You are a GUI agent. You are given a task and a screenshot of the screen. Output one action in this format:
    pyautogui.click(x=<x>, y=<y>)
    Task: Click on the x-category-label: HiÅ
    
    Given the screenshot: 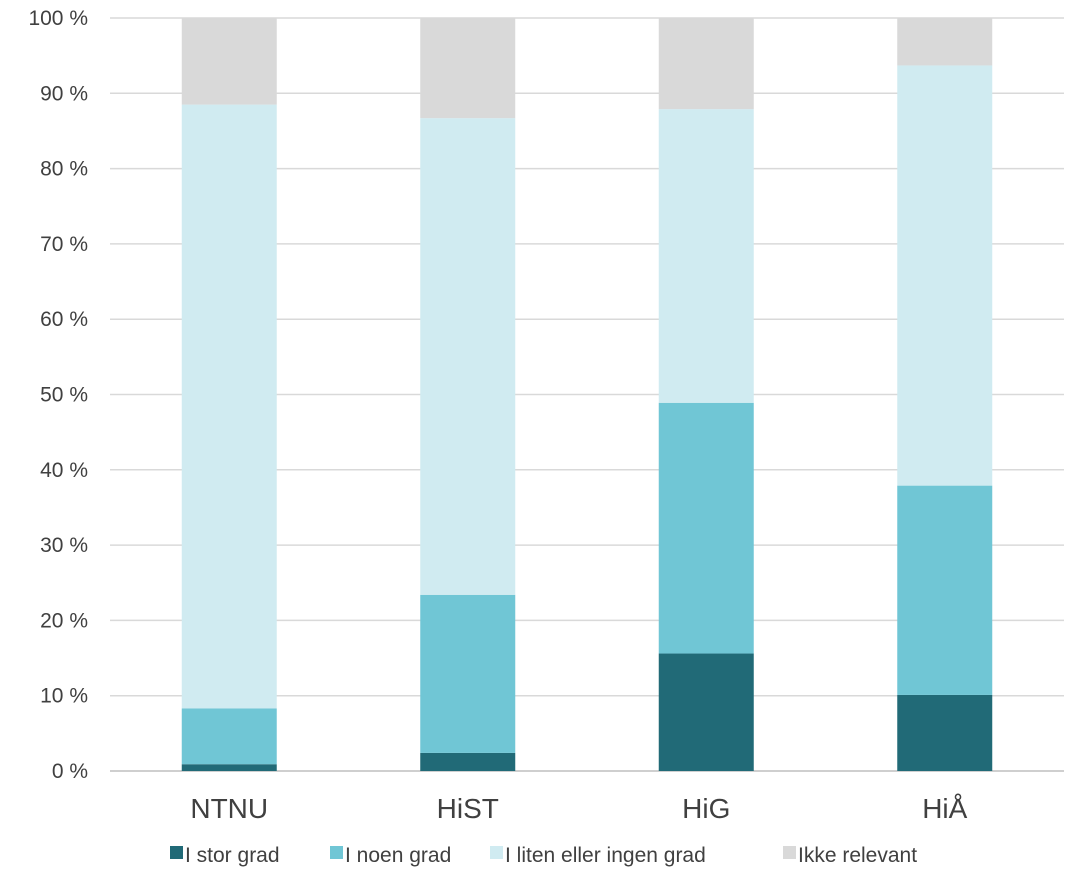 What is the action you would take?
    pyautogui.click(x=944, y=808)
    